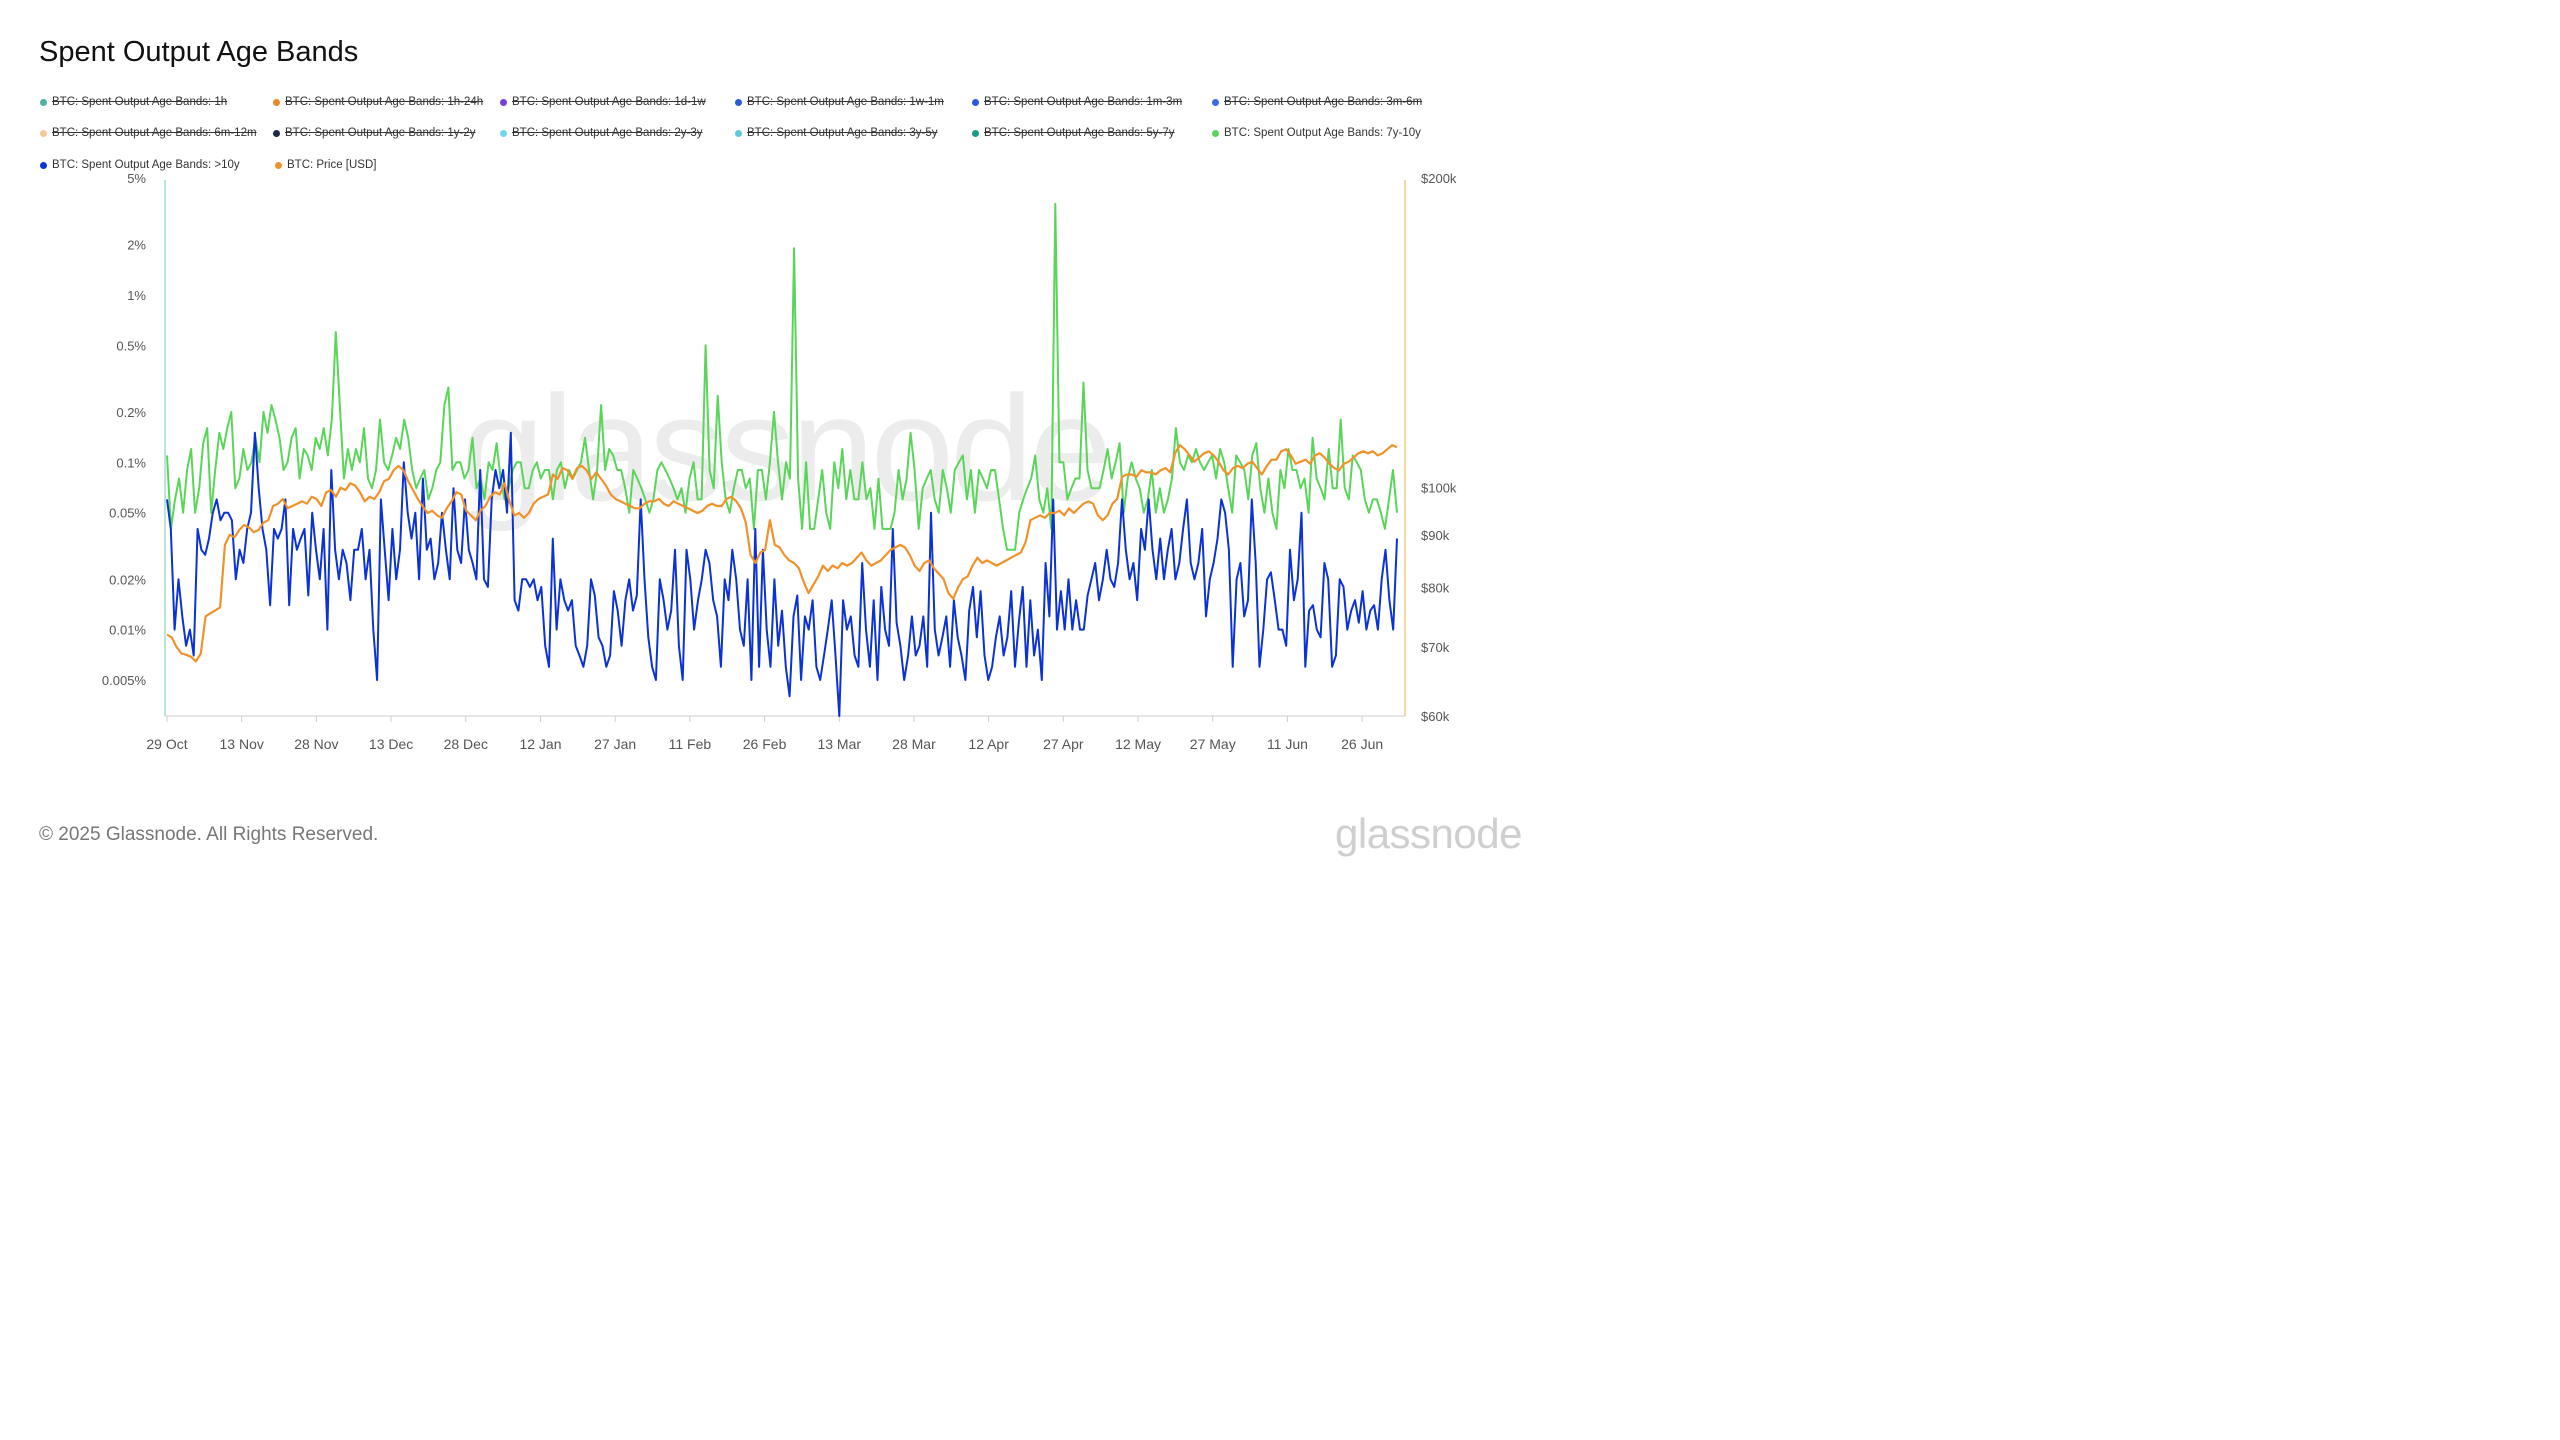 The image size is (2560, 1440). I want to click on legend-item: BTC: Spent Output Age Bands: 6m-12m, so click(148, 133).